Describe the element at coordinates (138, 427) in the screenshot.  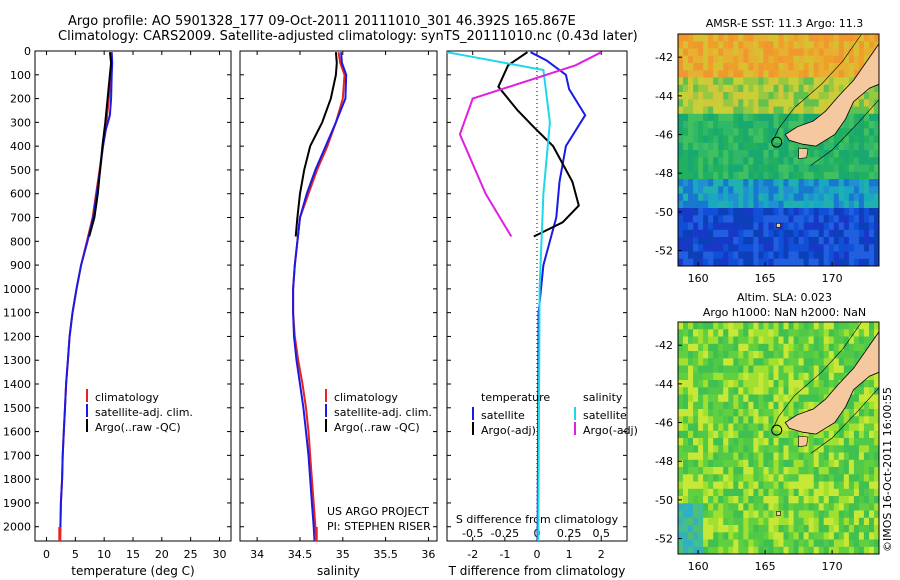
I see `legend-label: Argo(..raw -QC)` at that location.